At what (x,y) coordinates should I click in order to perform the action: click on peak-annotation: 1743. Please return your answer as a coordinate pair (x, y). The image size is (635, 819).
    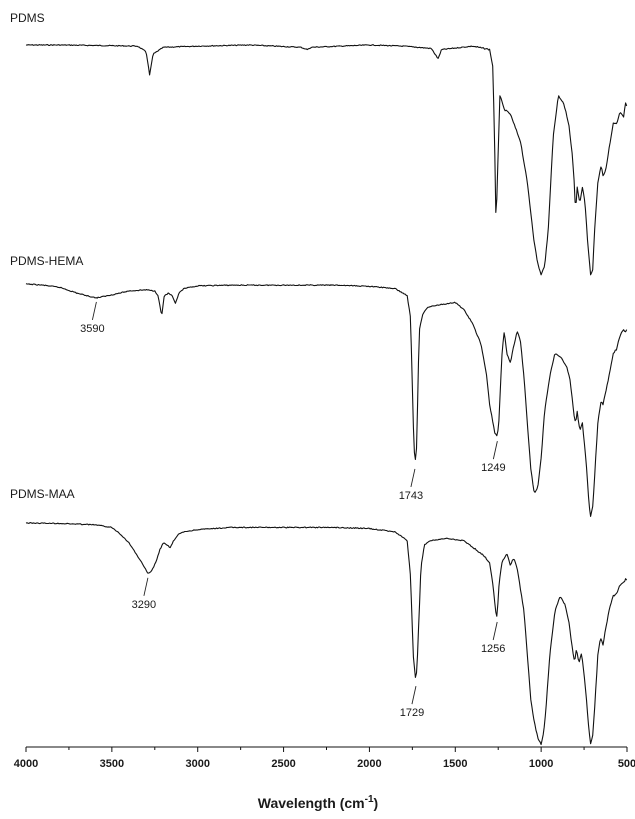
    Looking at the image, I should click on (411, 485).